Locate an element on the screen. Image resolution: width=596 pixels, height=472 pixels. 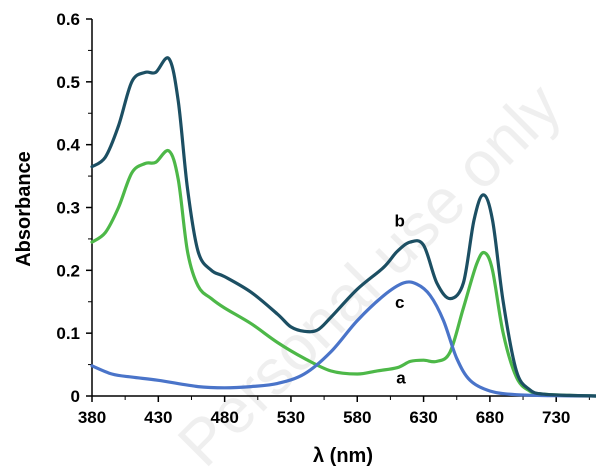
x-tick-label: 630 is located at coordinates (423, 417).